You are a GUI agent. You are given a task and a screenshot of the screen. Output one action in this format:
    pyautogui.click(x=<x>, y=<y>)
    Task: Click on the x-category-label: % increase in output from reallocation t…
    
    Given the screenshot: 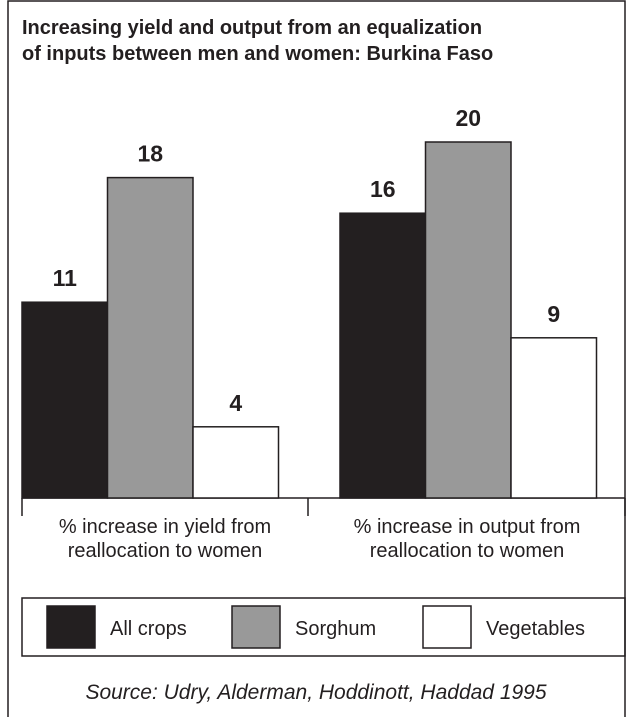 What is the action you would take?
    pyautogui.click(x=467, y=539)
    